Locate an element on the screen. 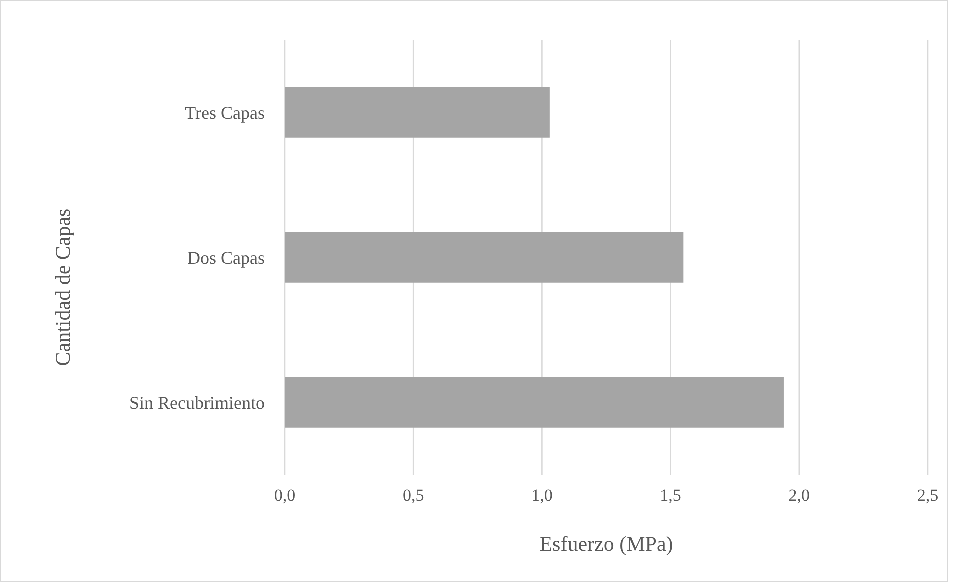 This screenshot has height=583, width=957. y-tick-label: Dos Capas is located at coordinates (226, 258).